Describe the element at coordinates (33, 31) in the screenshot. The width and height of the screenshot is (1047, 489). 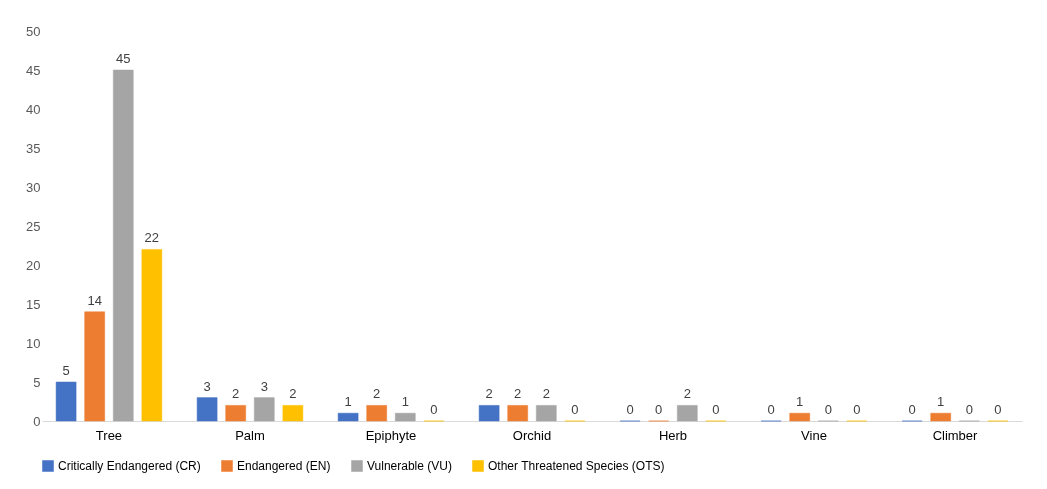
I see `y-tick-label: 50` at that location.